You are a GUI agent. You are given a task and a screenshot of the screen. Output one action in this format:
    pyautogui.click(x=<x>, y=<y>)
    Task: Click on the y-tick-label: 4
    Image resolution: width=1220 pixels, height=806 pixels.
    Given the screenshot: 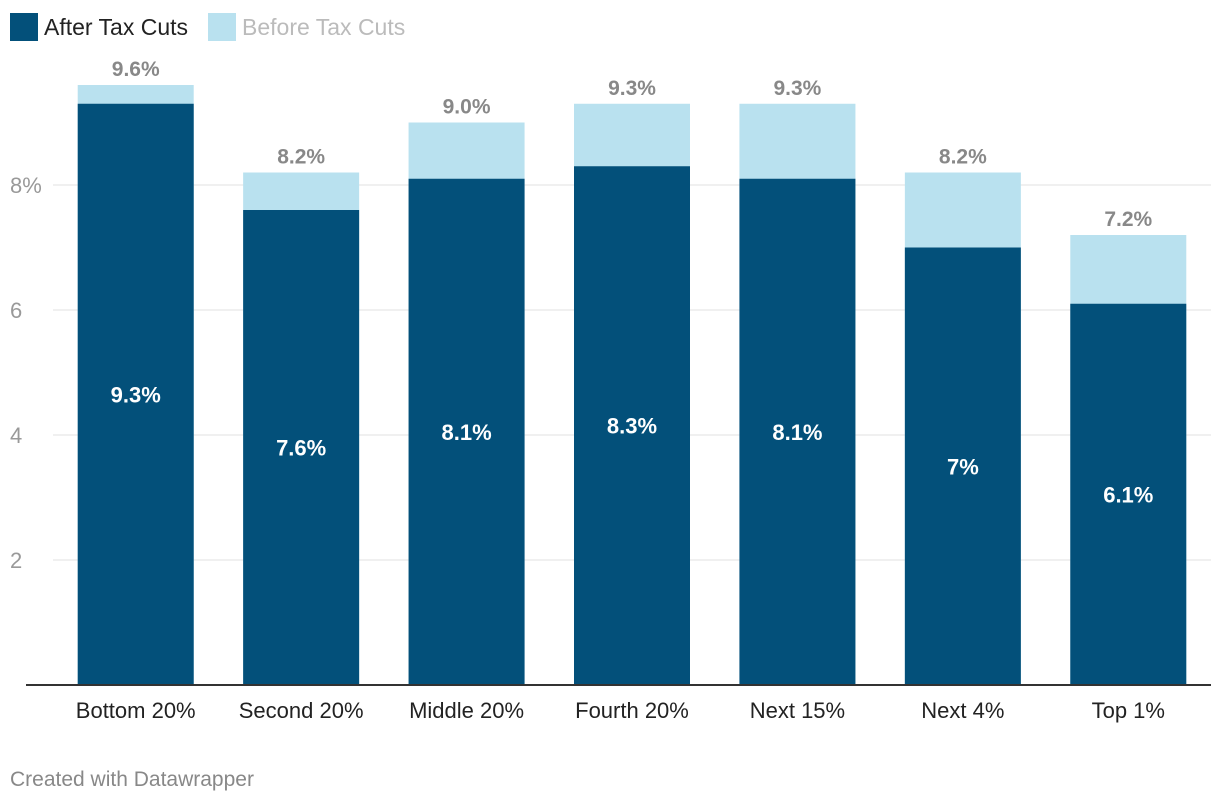 What is the action you would take?
    pyautogui.click(x=16, y=435)
    